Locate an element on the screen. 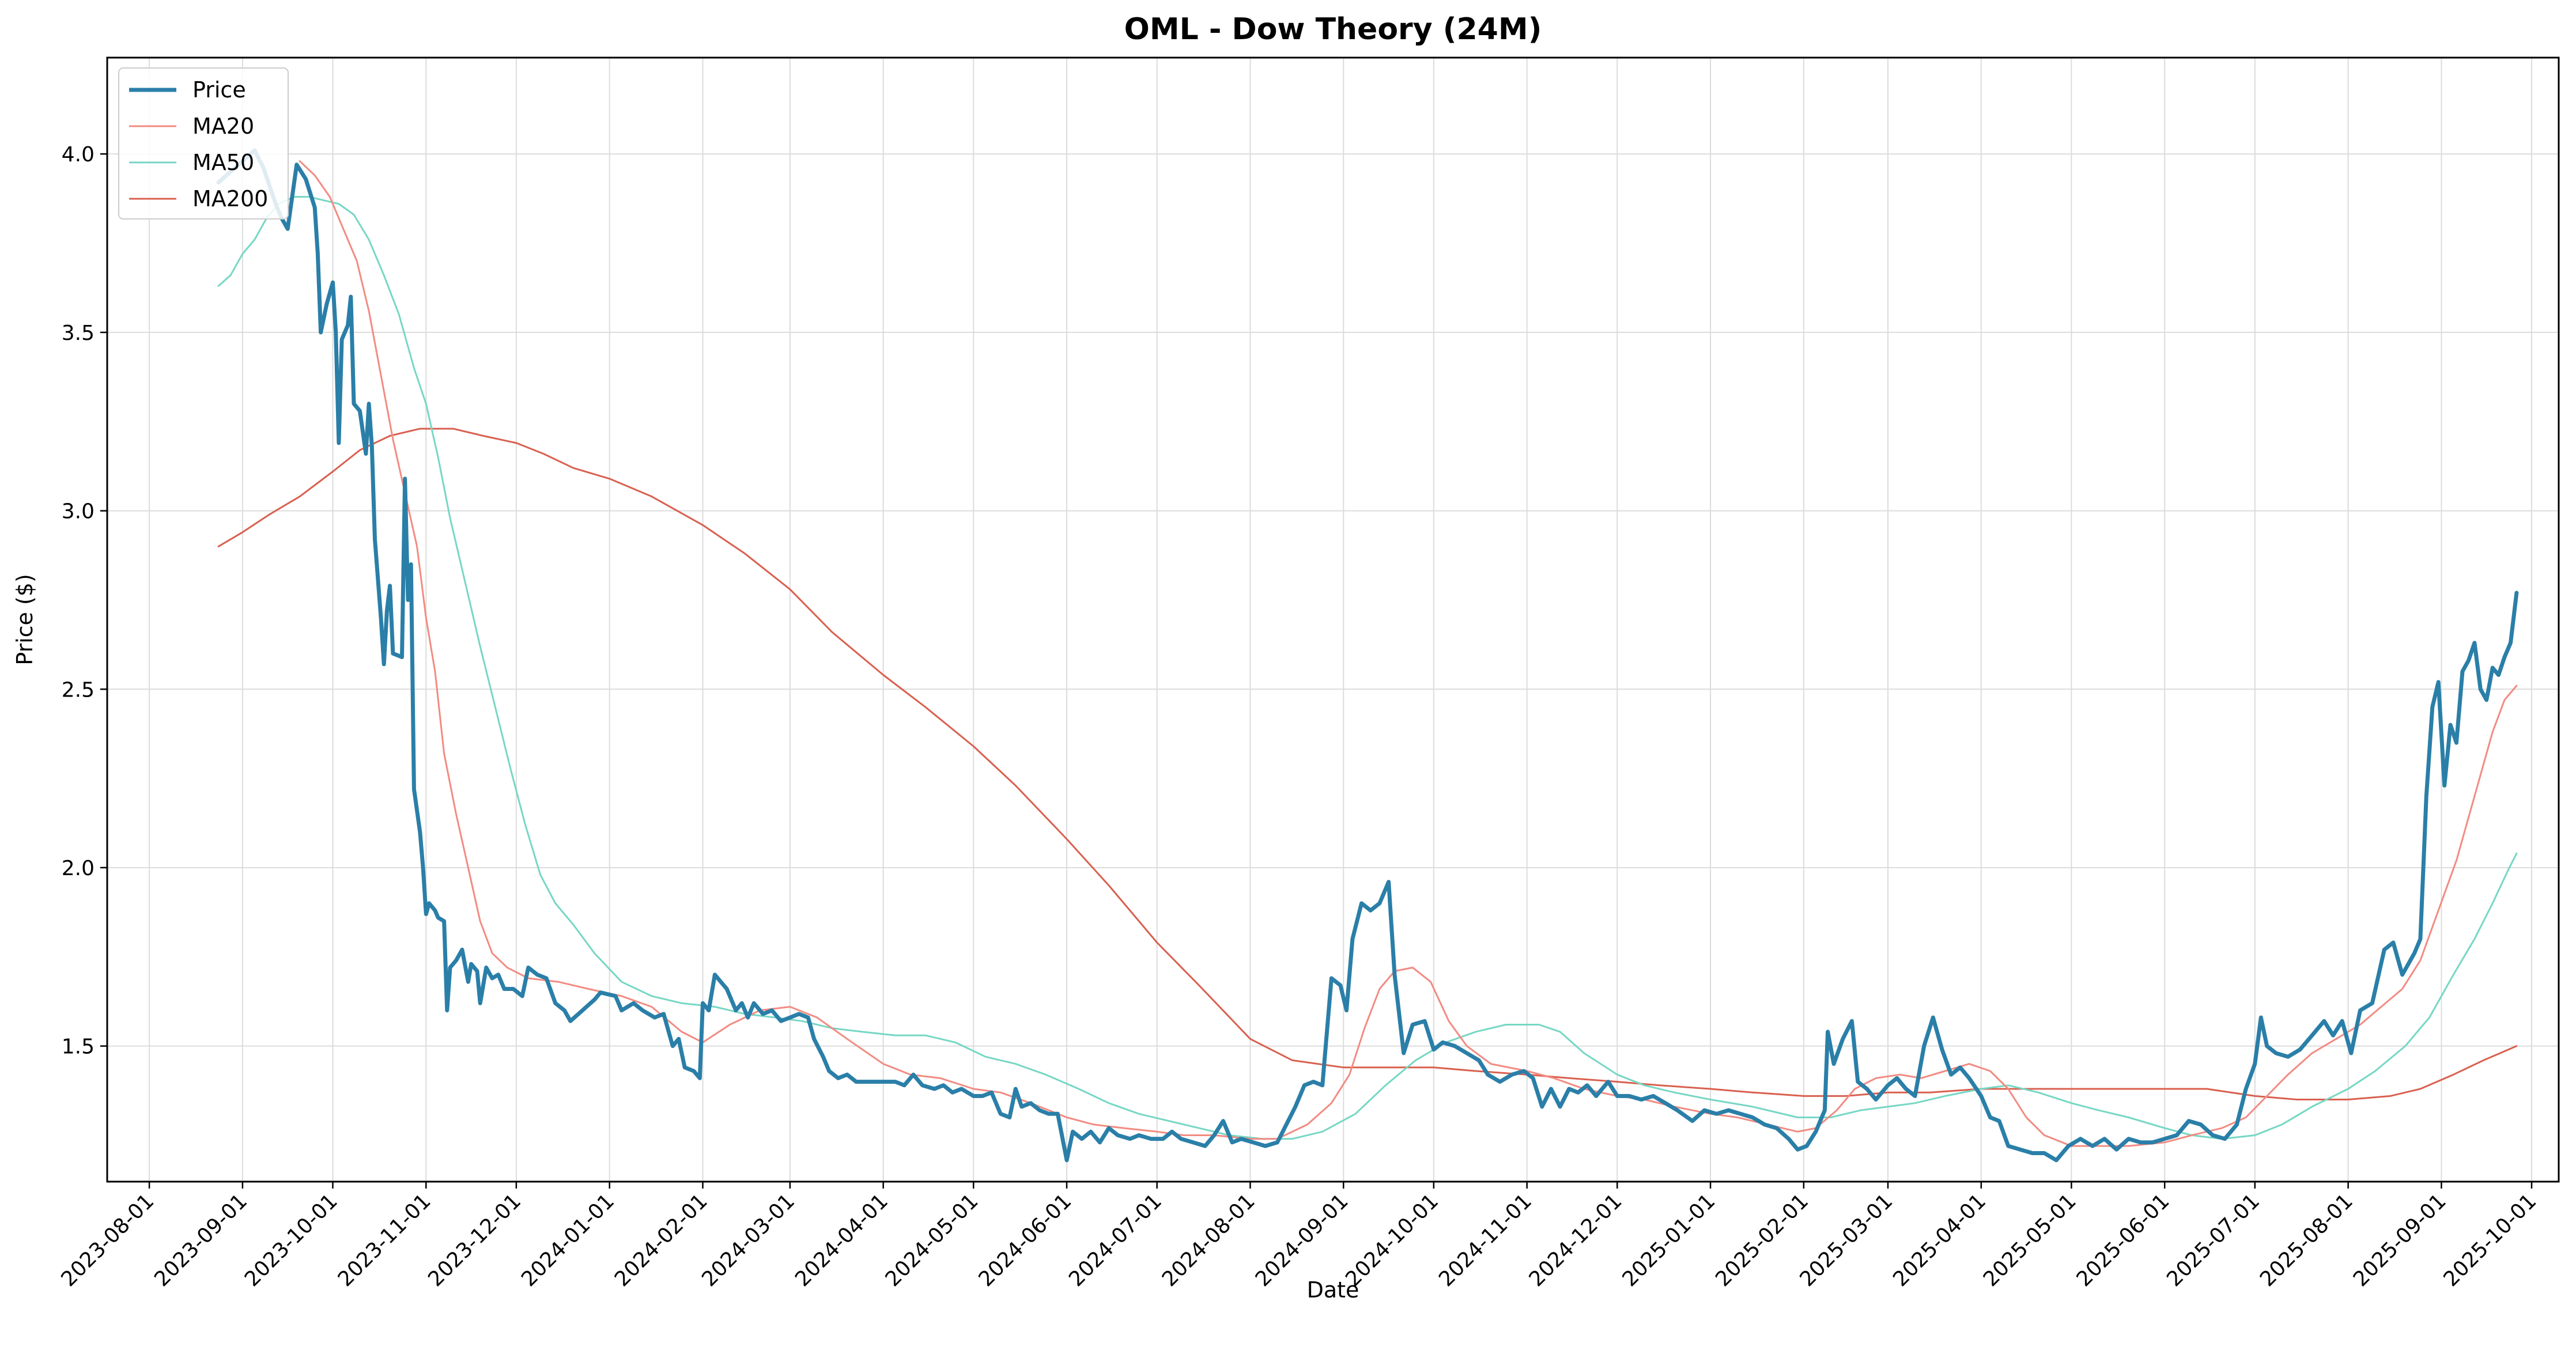 This screenshot has height=1366, width=2576. y-tick-label: 2.5 is located at coordinates (78, 690).